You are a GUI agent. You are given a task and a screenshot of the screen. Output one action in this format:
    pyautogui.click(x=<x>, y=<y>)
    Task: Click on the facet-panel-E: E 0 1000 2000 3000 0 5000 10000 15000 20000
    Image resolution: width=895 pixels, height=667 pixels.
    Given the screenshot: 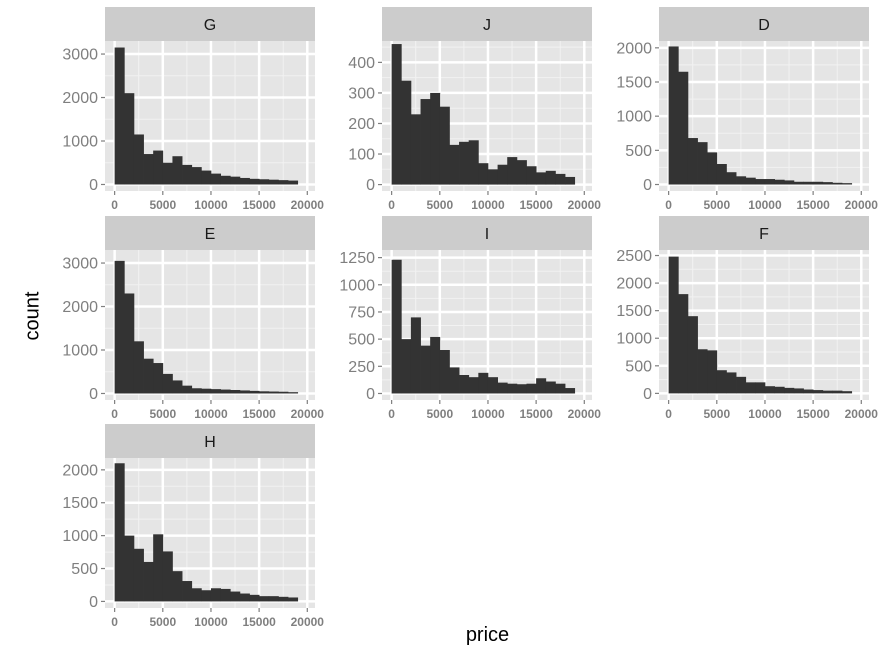 What is the action you would take?
    pyautogui.click(x=193, y=318)
    